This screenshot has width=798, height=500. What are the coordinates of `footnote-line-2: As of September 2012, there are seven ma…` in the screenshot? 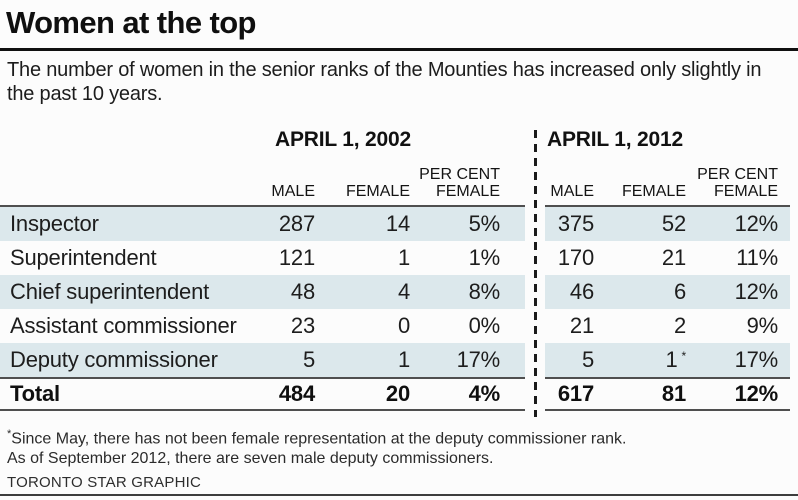 It's located at (250, 459).